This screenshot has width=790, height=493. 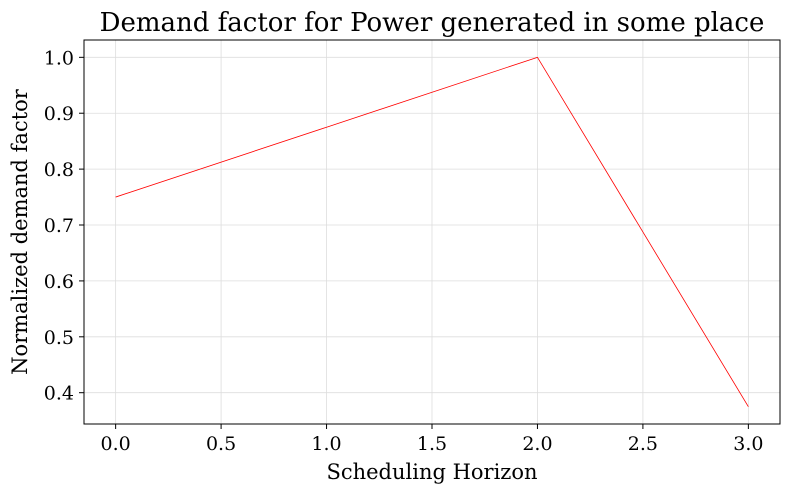 I want to click on x-tick-label: 0.5, so click(x=221, y=444).